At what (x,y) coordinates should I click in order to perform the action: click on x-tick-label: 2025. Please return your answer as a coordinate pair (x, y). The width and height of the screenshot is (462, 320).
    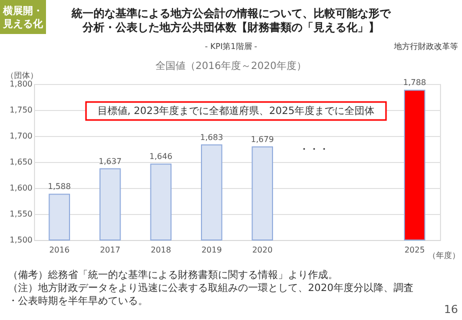
    Looking at the image, I should click on (414, 250).